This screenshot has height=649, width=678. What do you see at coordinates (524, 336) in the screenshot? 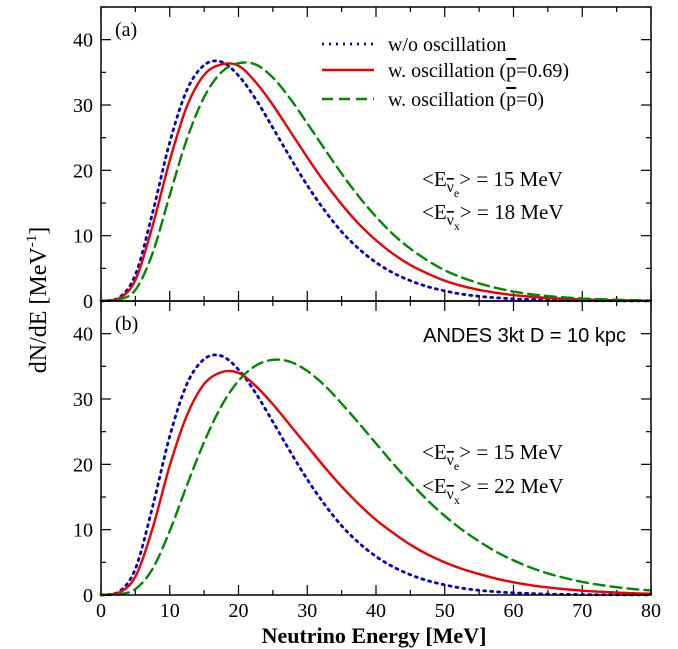
I see `panel-b-title: ANDES 3kt D = 10 kpc` at bounding box center [524, 336].